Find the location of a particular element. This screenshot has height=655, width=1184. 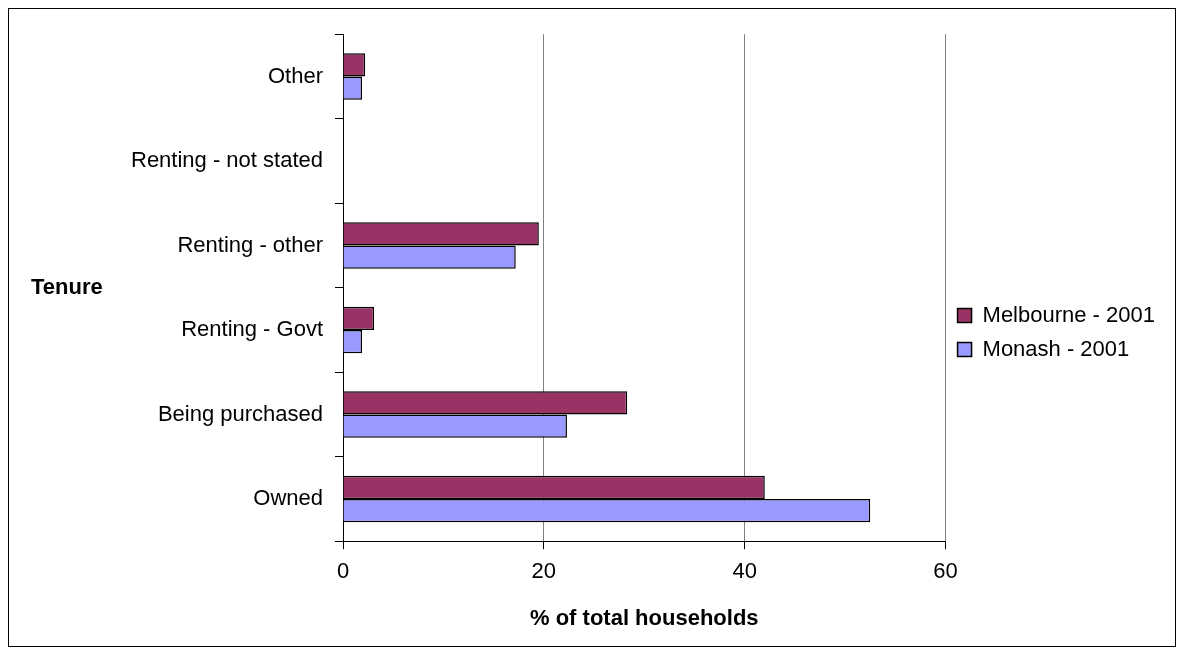

y-tick-label: Other is located at coordinates (295, 75).